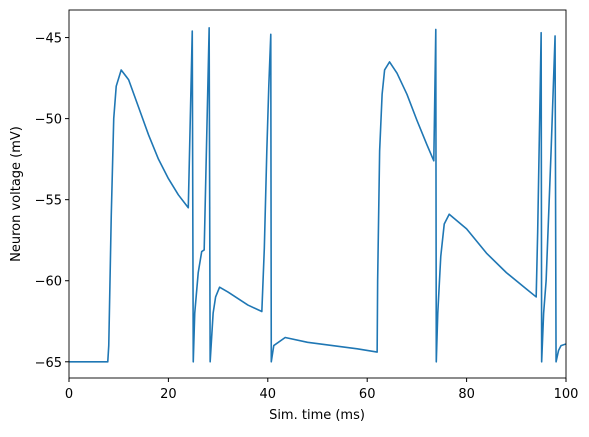  I want to click on y-tick-label: −50, so click(48, 120).